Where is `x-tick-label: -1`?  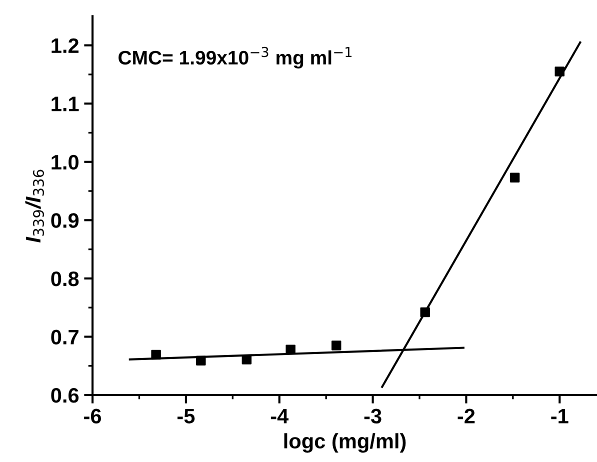
x-tick-label: -1 is located at coordinates (559, 416).